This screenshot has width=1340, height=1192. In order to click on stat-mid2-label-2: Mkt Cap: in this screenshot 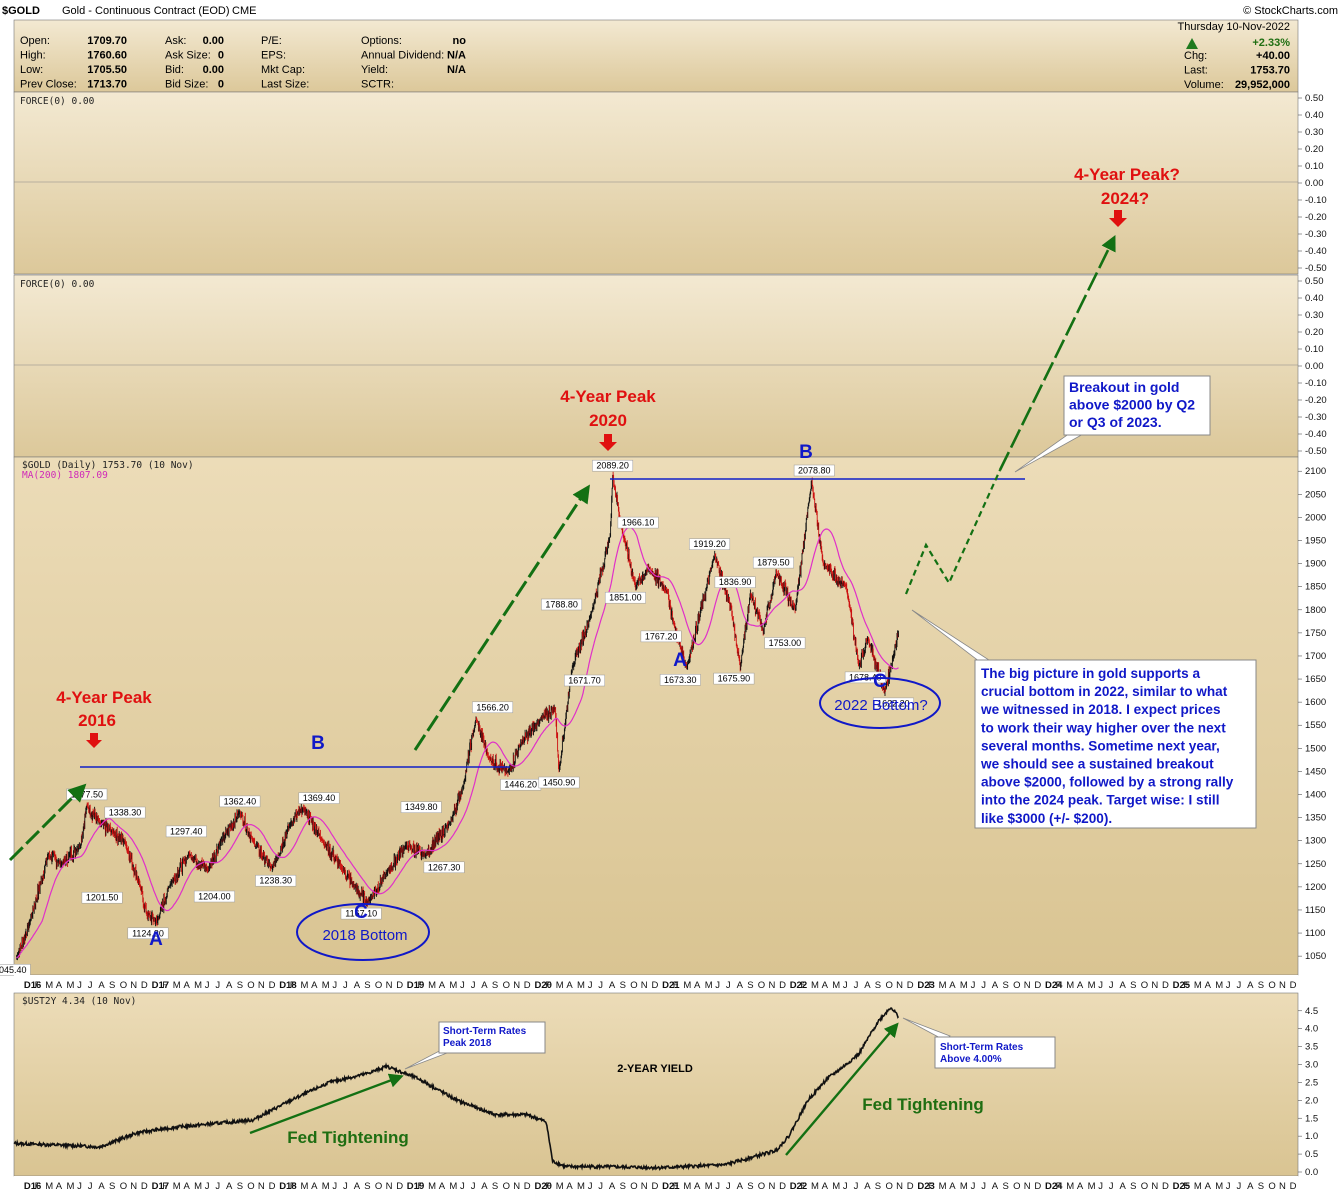, I will do `click(283, 70)`.